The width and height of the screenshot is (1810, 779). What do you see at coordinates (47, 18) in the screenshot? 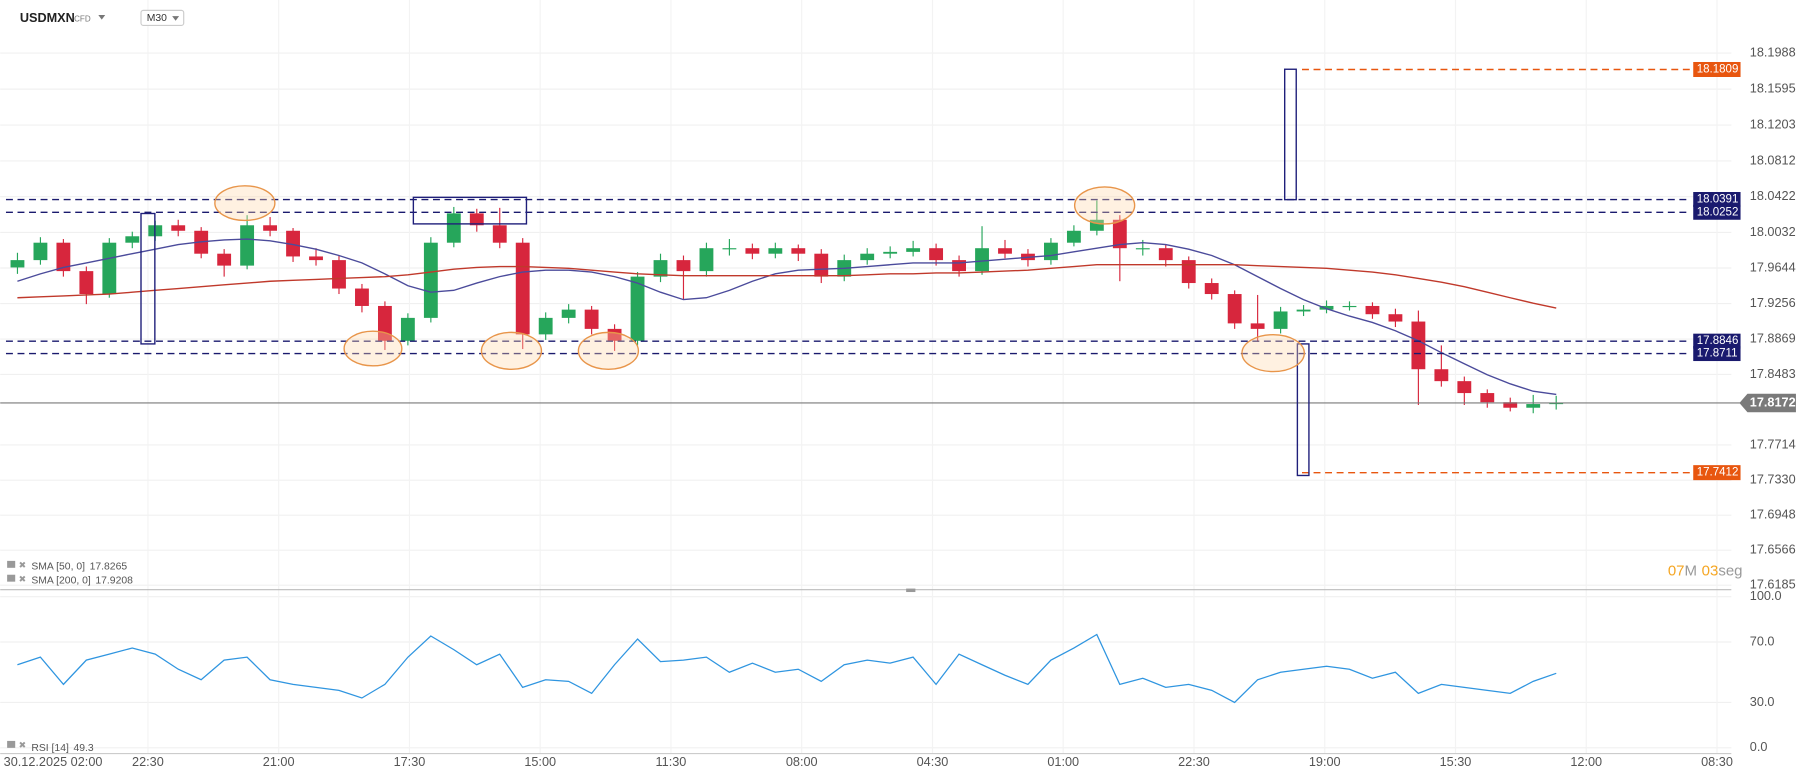
I see `symbol: USDMXN` at bounding box center [47, 18].